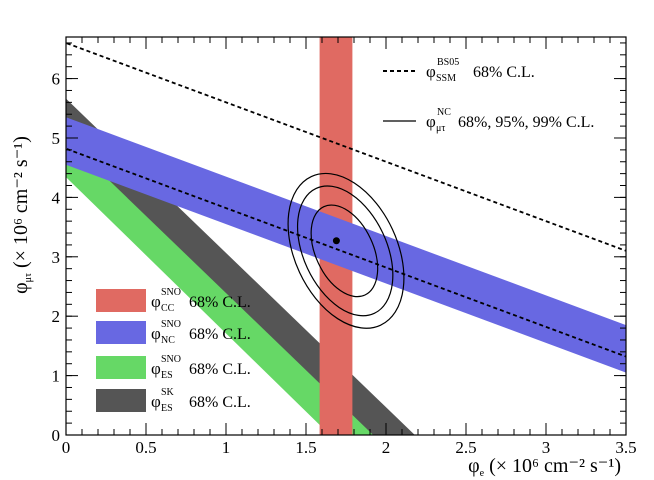 This screenshot has height=480, width=654. Describe the element at coordinates (431, 121) in the screenshot. I see `legend-nc-contour-symbol: φ` at that location.